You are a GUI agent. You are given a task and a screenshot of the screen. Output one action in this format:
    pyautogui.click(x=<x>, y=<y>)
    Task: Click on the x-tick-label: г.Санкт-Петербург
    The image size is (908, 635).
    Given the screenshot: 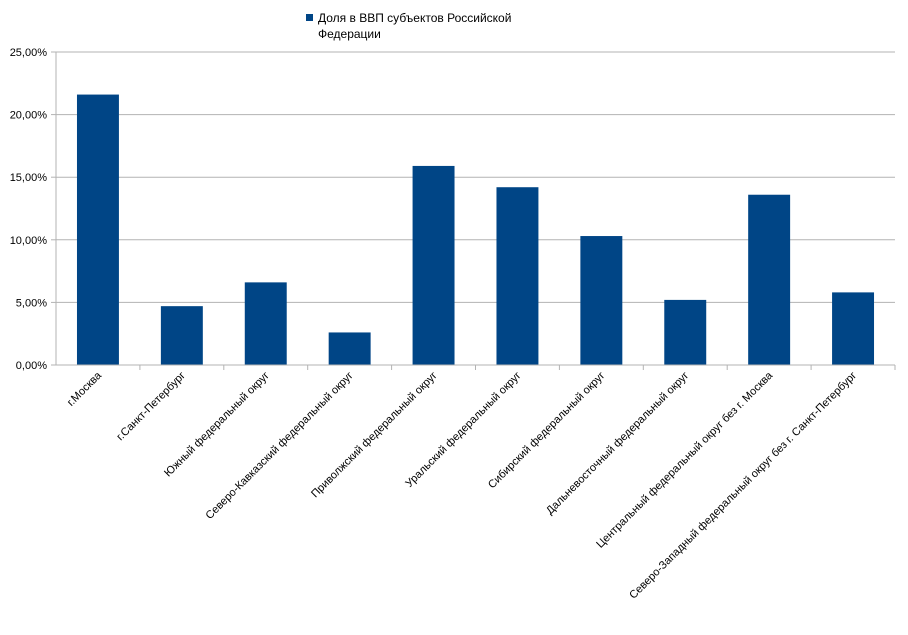 What is the action you would take?
    pyautogui.click(x=151, y=407)
    